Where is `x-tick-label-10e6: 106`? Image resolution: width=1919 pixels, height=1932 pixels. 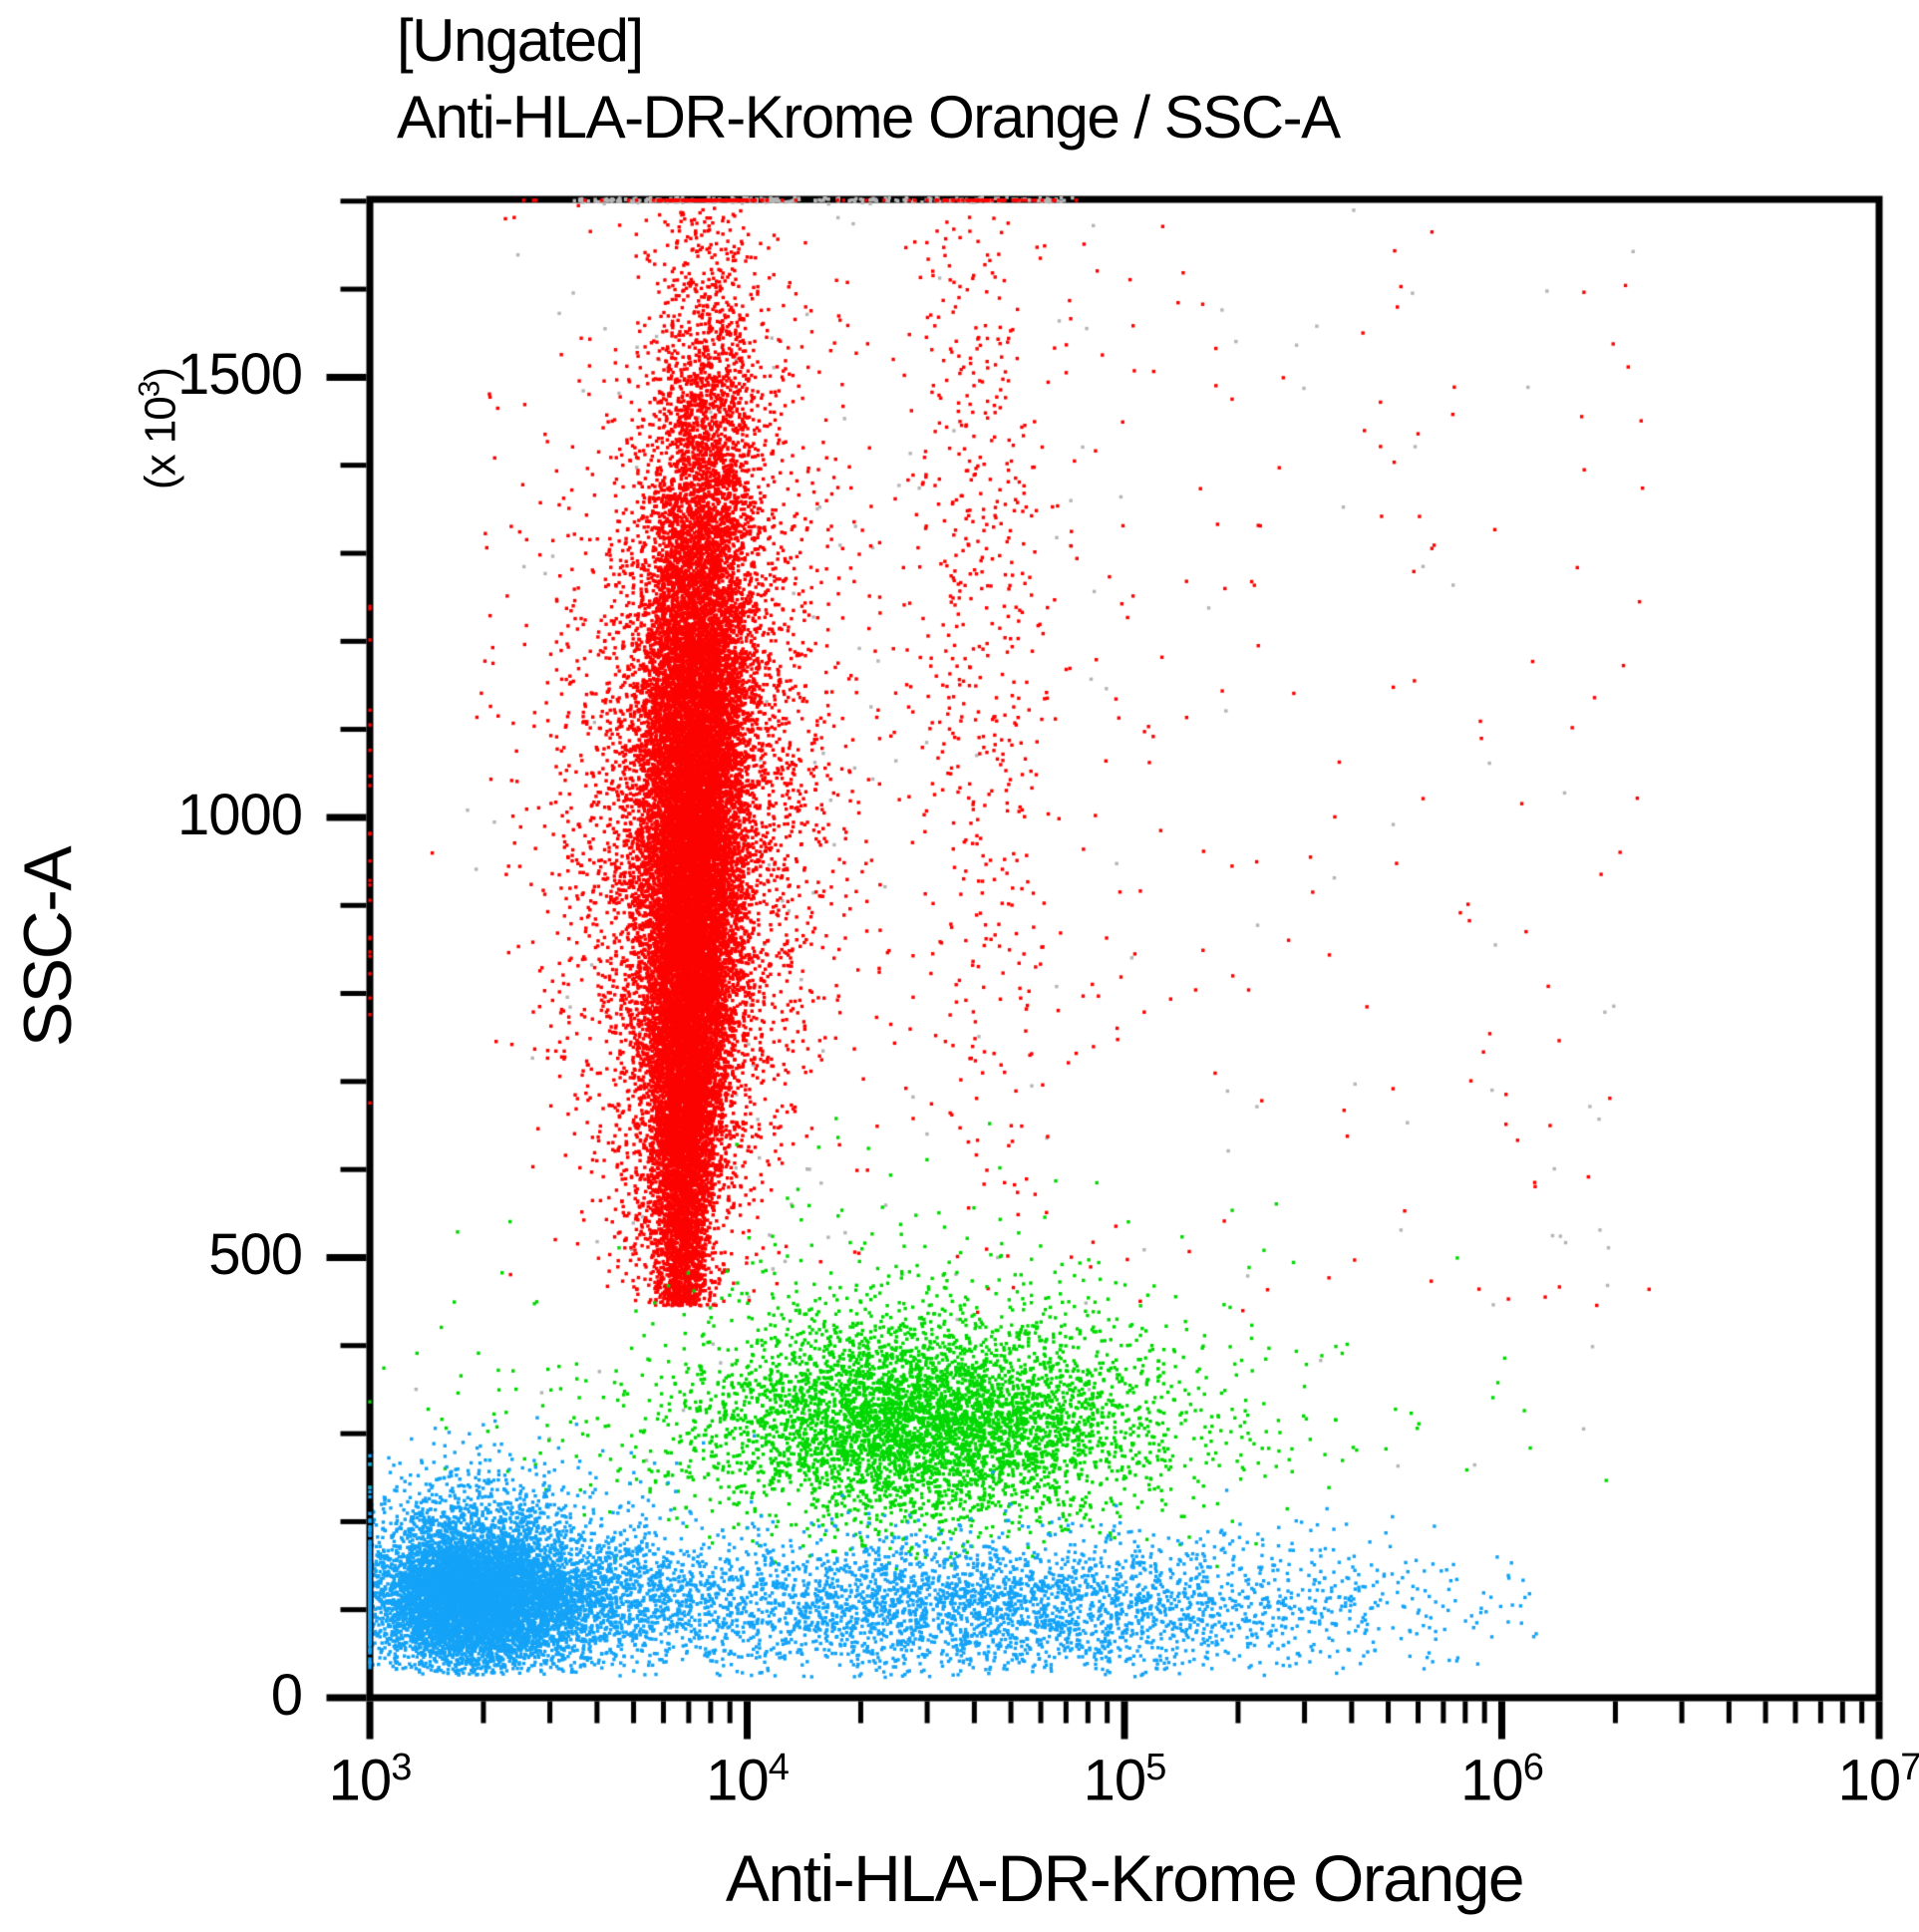
x-tick-label-10e6: 106 is located at coordinates (1502, 1780).